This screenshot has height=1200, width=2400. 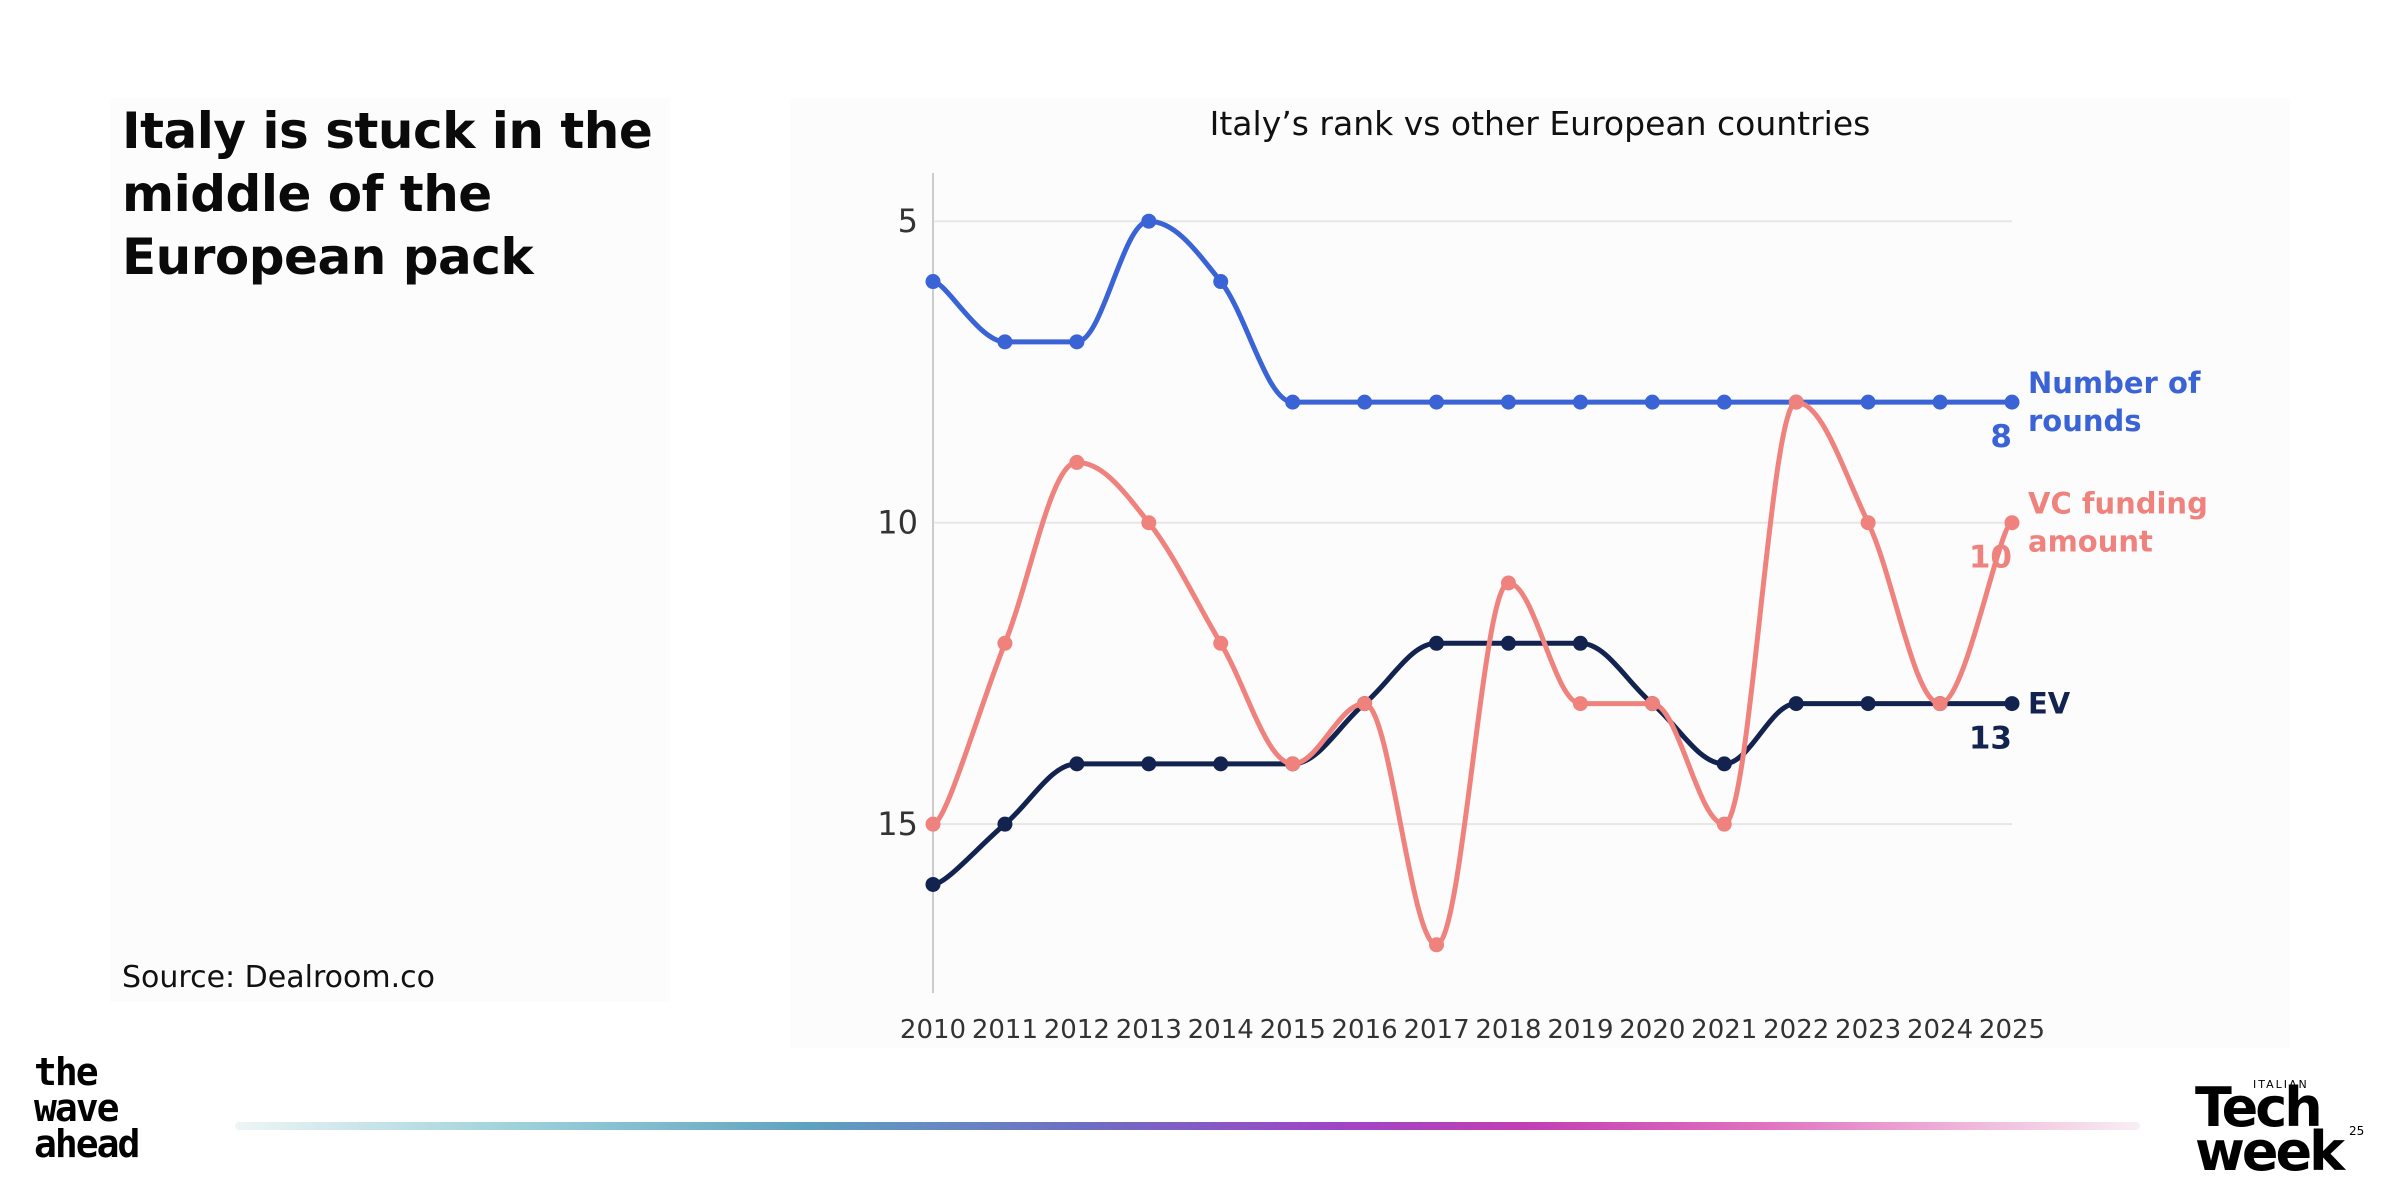 What do you see at coordinates (2270, 1151) in the screenshot?
I see `logo-week: week` at bounding box center [2270, 1151].